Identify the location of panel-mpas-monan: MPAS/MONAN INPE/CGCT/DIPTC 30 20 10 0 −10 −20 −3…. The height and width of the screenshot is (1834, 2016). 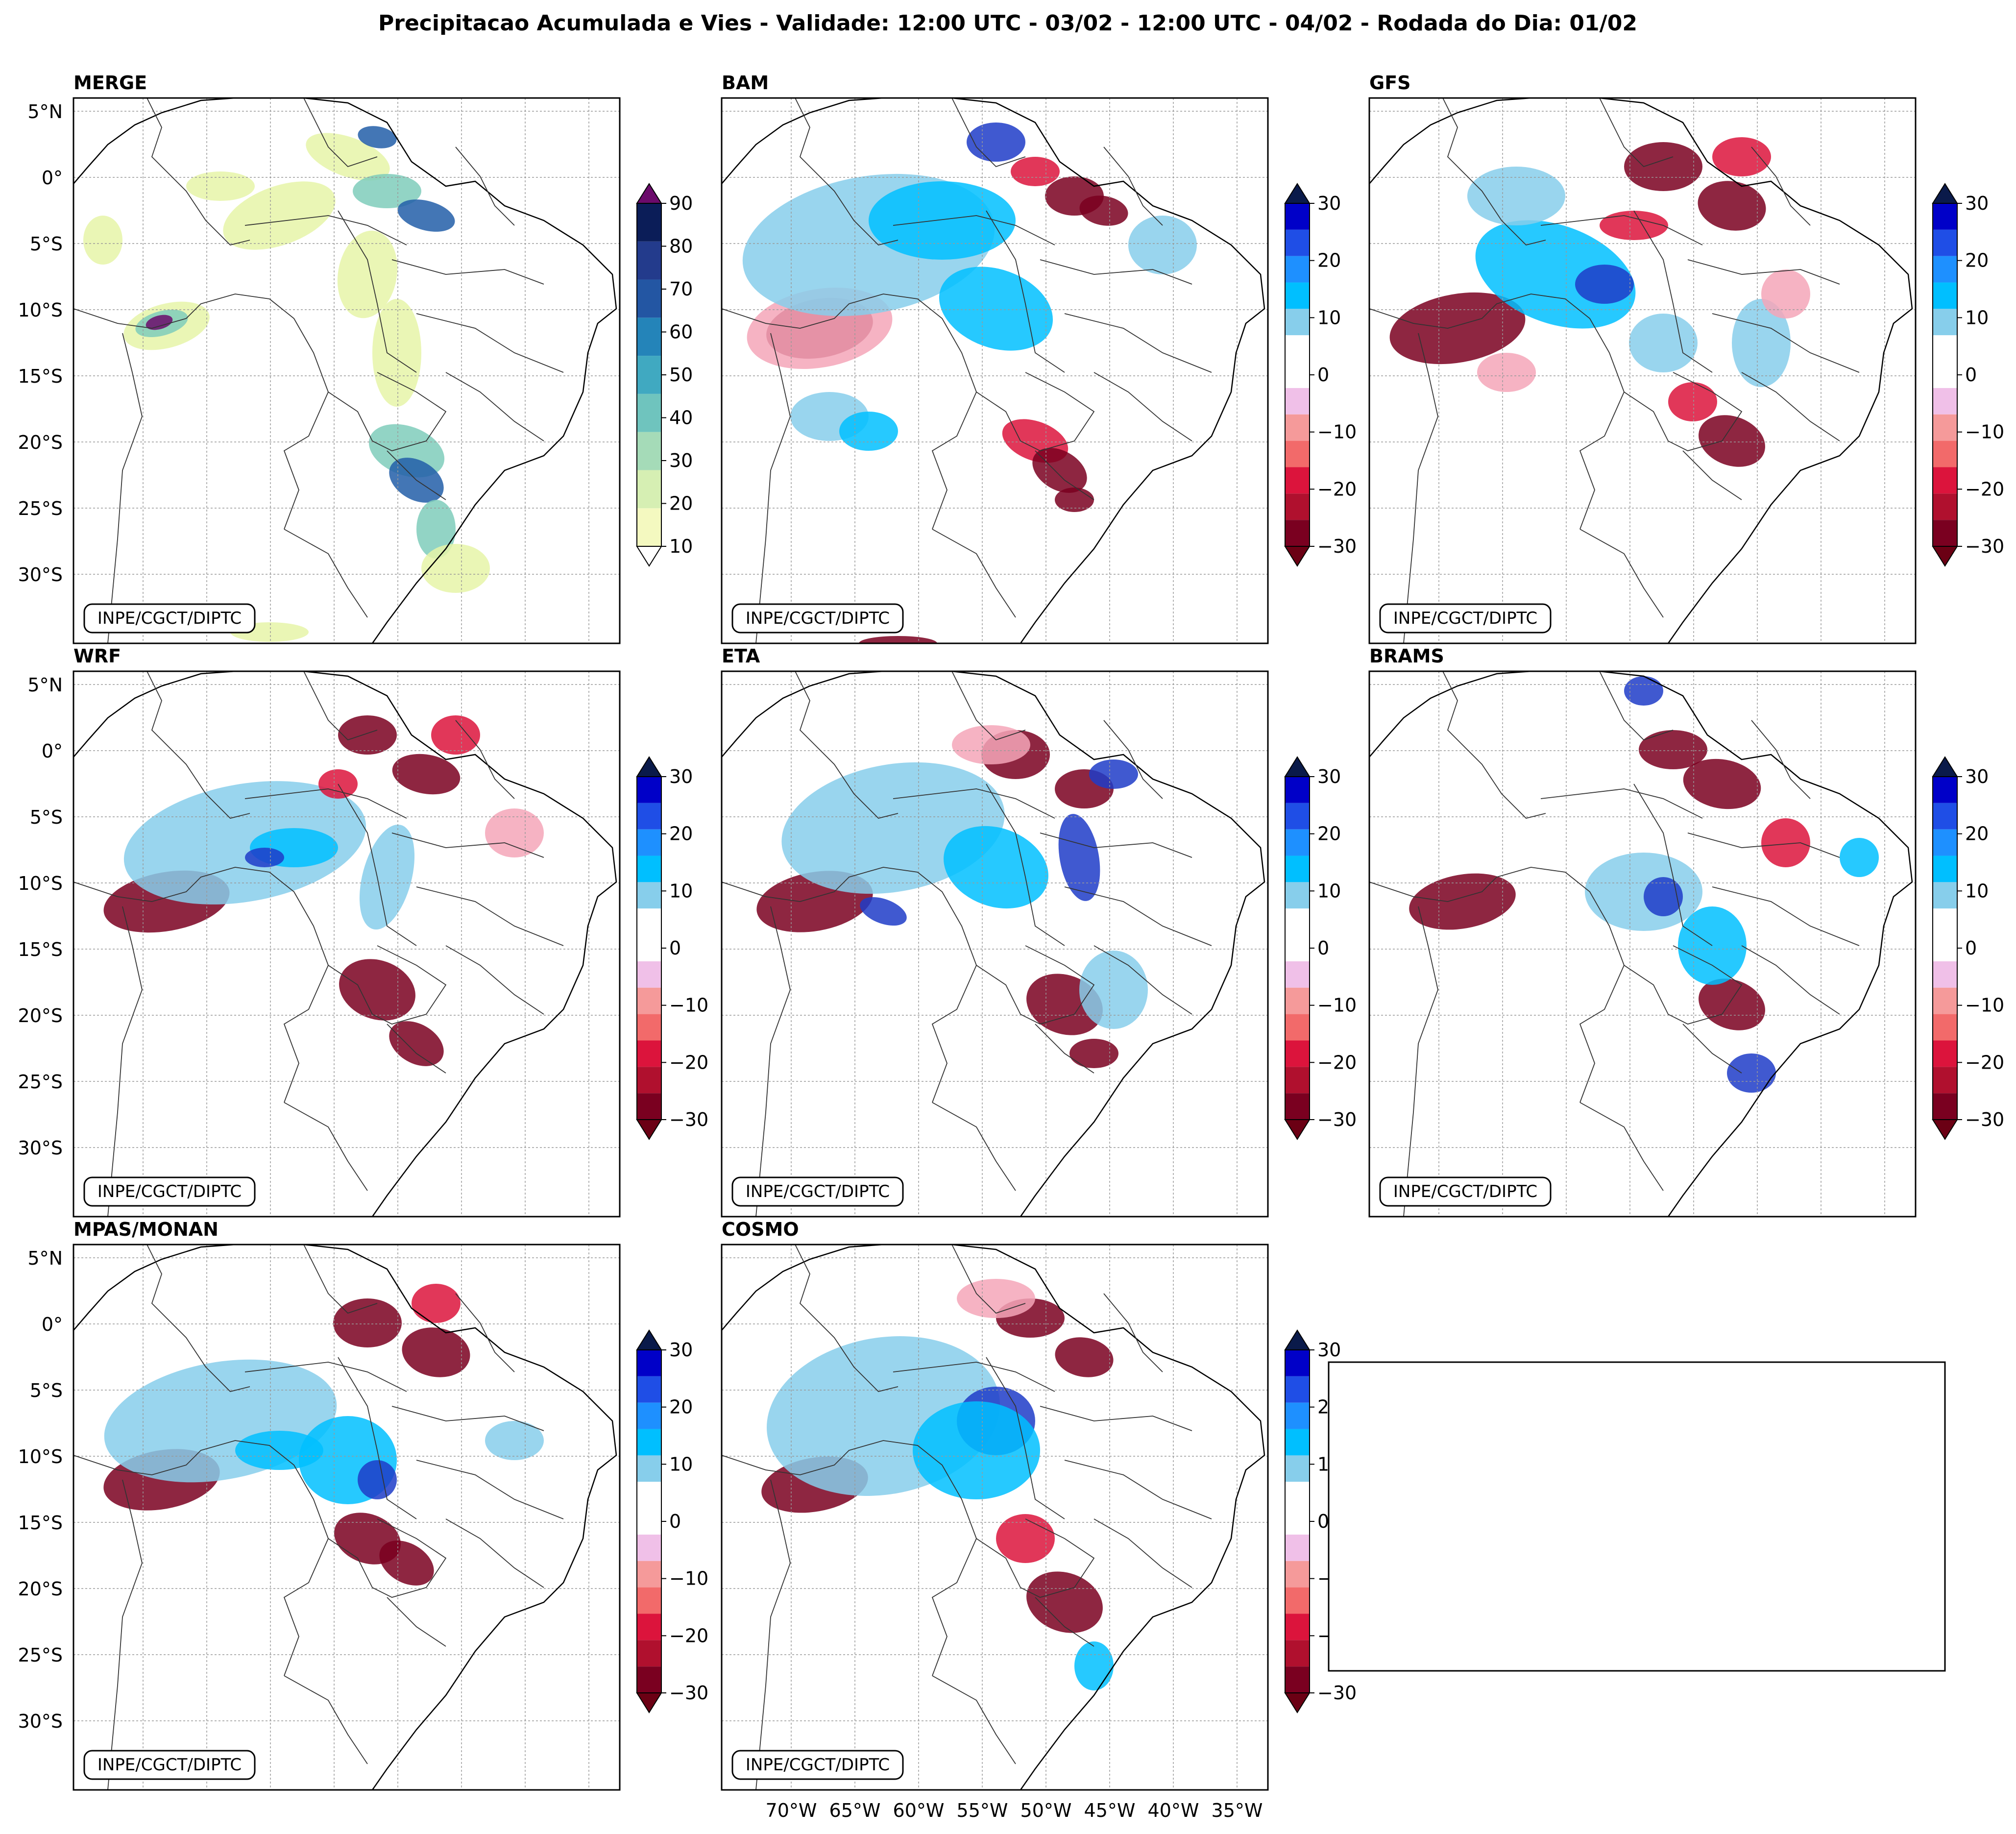
(363, 1505).